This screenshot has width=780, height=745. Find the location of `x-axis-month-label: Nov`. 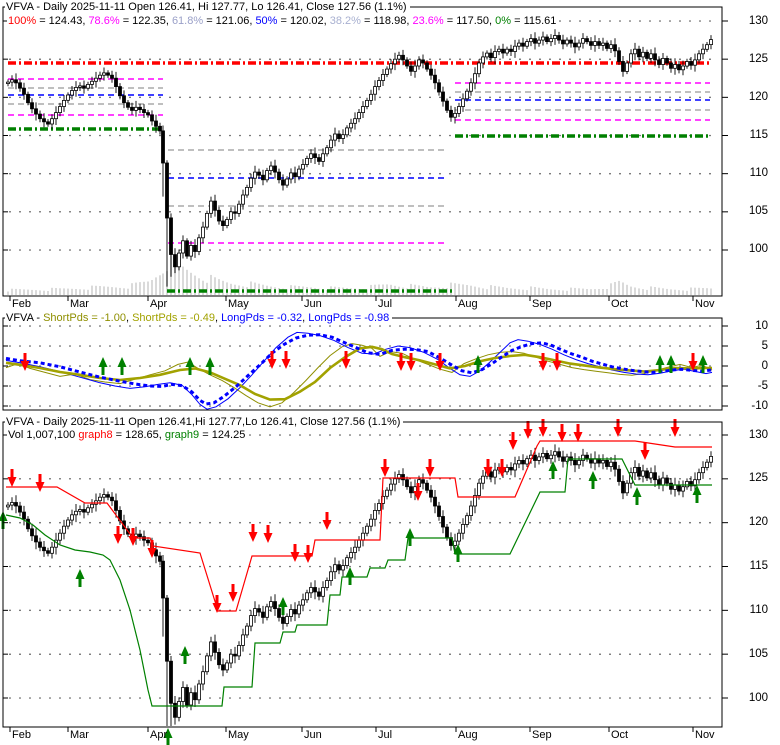

x-axis-month-label: Nov is located at coordinates (705, 304).